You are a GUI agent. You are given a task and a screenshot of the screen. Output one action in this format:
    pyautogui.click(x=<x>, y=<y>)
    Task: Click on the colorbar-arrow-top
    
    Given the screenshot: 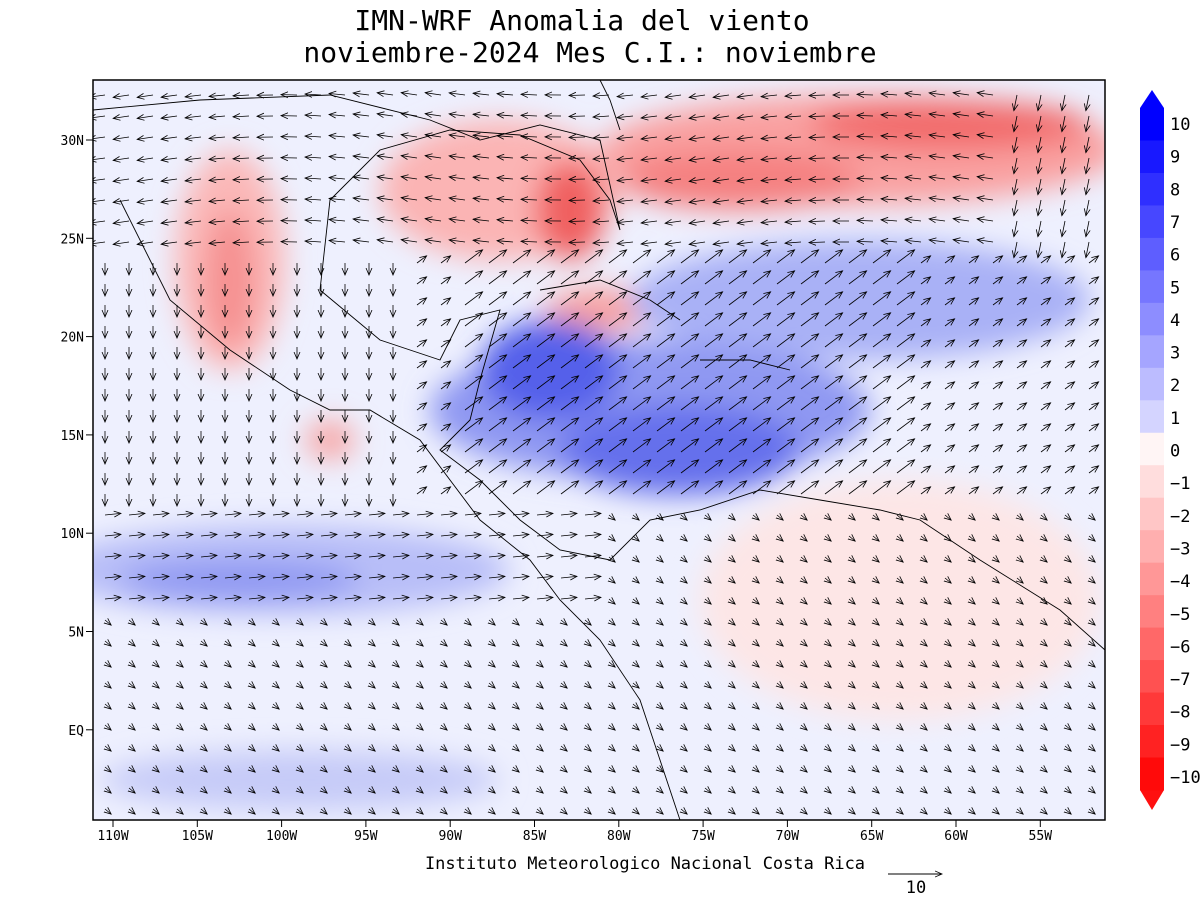 What is the action you would take?
    pyautogui.click(x=1152, y=99)
    